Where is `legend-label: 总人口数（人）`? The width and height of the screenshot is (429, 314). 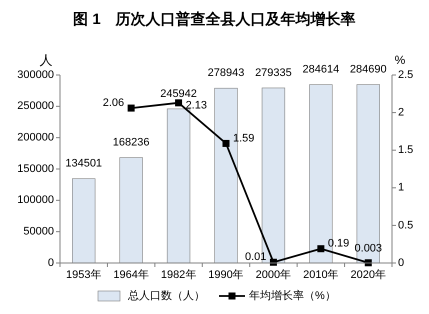
legend-label: 总人口数（人） is located at coordinates (166, 295).